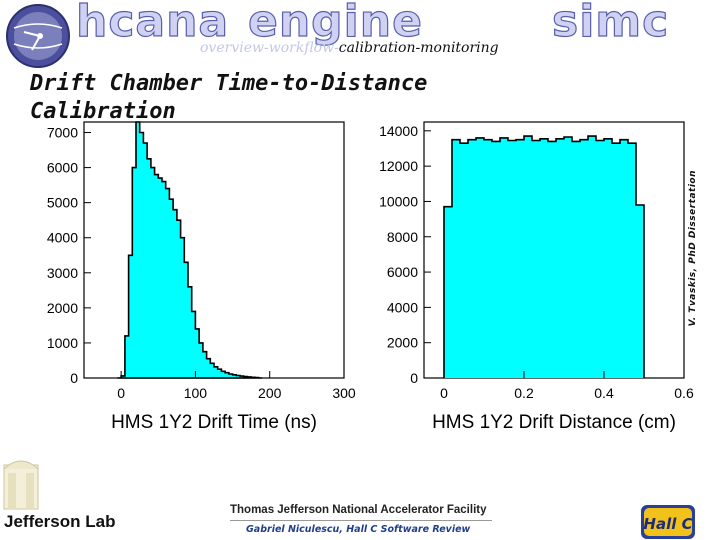  I want to click on subnav-calibration: calibration, so click(377, 48).